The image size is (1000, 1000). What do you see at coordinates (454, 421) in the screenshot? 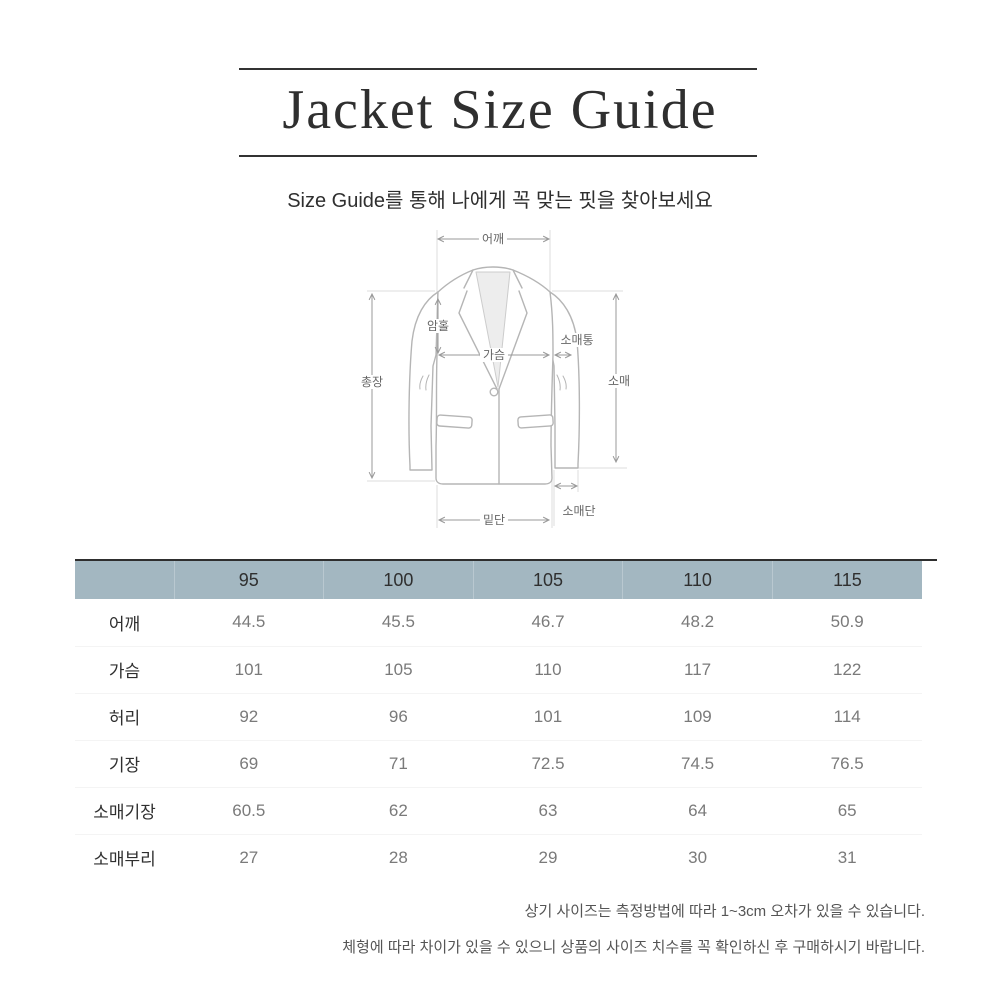
I see `left-pocket` at bounding box center [454, 421].